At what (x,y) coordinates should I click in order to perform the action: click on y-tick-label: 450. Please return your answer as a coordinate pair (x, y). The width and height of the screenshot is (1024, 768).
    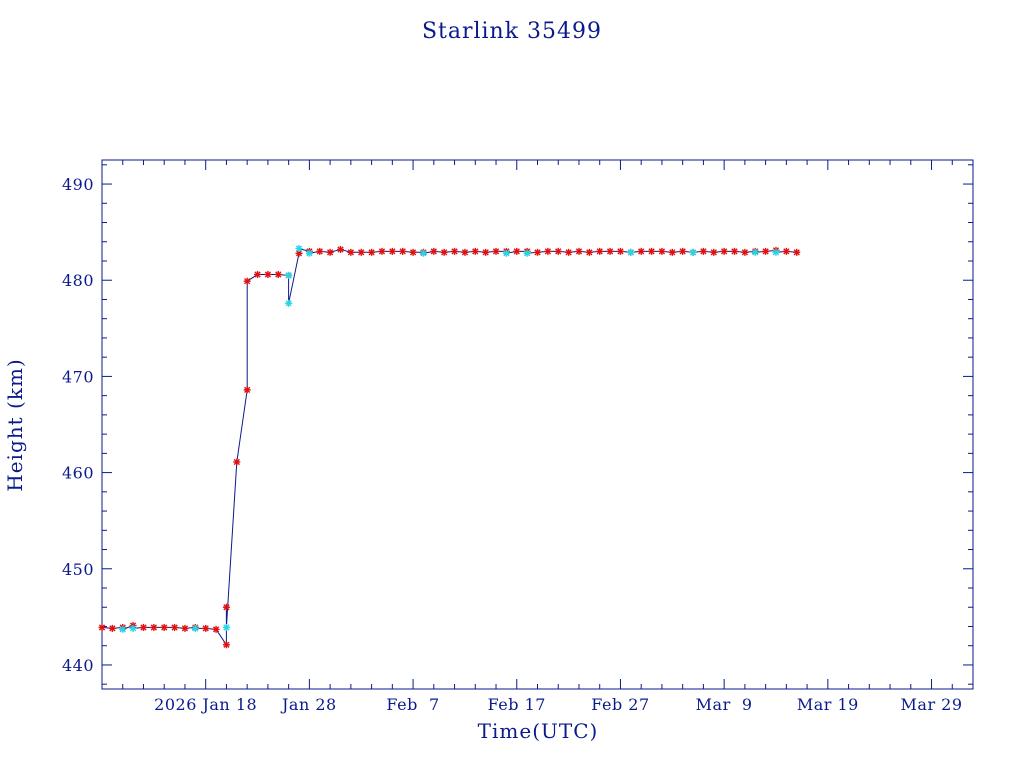
    Looking at the image, I should click on (78, 569).